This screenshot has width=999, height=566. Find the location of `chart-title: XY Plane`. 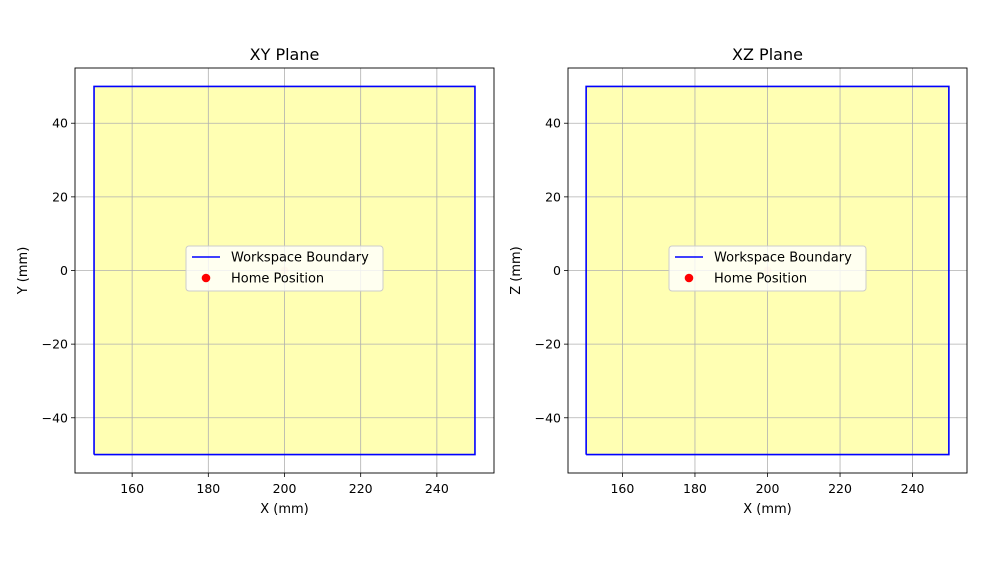

chart-title: XY Plane is located at coordinates (285, 54).